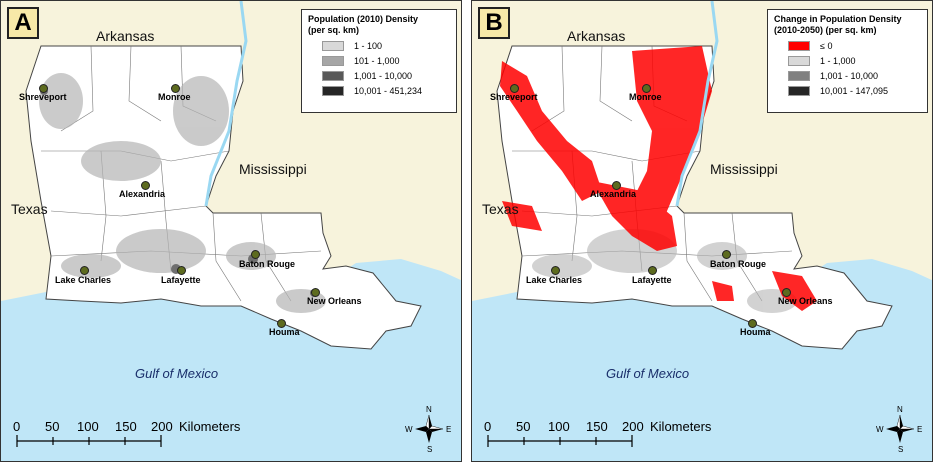  What do you see at coordinates (23, 23) in the screenshot?
I see `panel-letter-a: A` at bounding box center [23, 23].